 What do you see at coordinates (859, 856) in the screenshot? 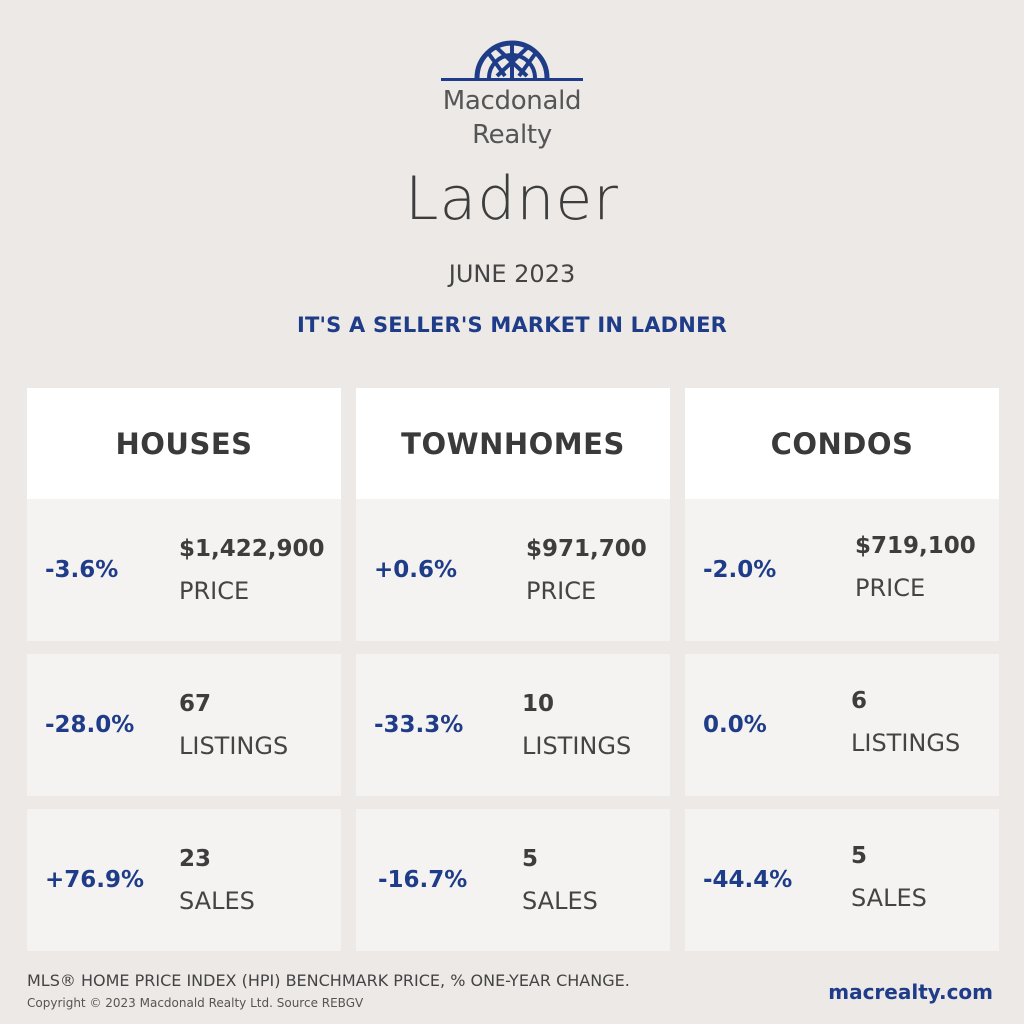
I see `condos-sales-value: 5` at bounding box center [859, 856].